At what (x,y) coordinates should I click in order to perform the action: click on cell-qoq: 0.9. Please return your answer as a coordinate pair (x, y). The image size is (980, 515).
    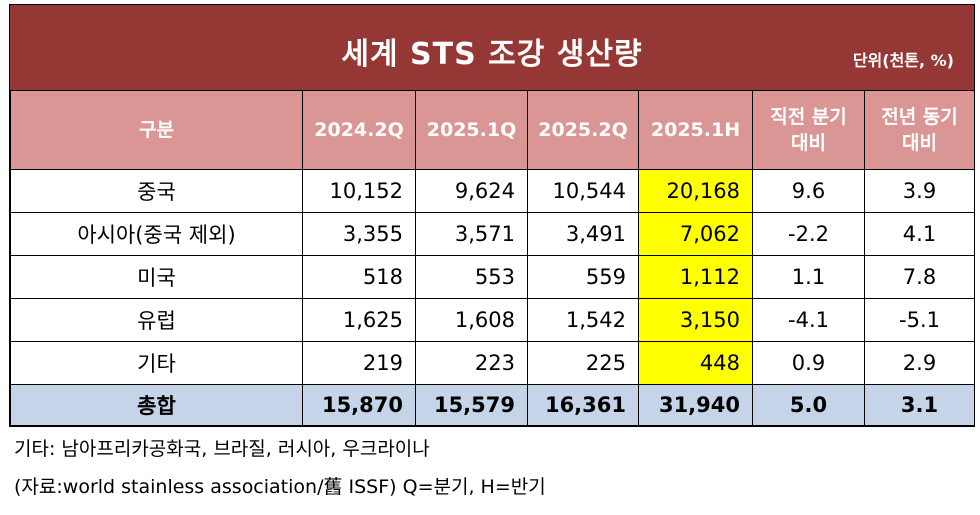
    Looking at the image, I should click on (808, 363).